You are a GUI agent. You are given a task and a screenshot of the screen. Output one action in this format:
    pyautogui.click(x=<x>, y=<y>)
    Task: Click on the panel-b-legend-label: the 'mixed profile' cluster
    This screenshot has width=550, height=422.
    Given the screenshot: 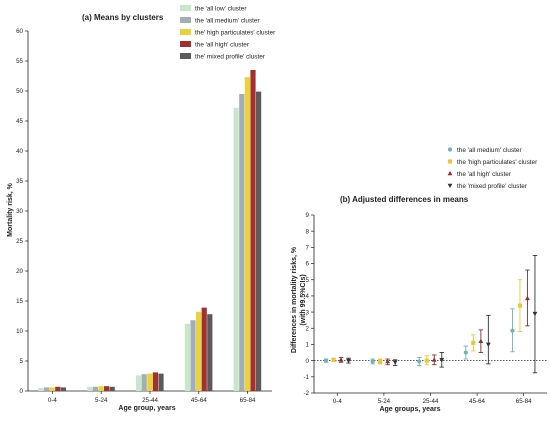 What is the action you would take?
    pyautogui.click(x=492, y=186)
    